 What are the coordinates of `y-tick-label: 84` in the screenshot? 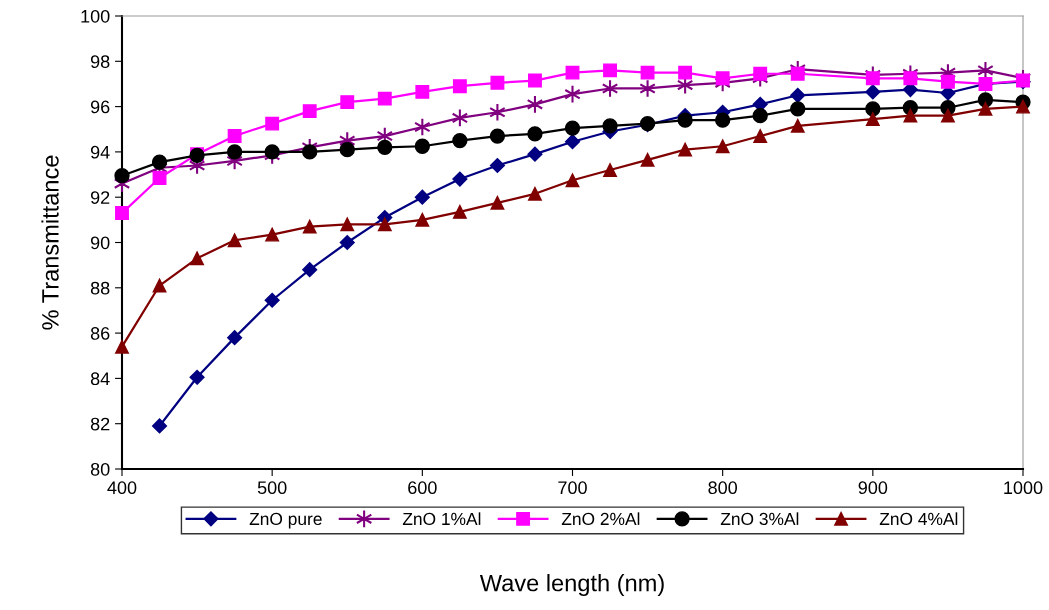 It's located at (100, 379).